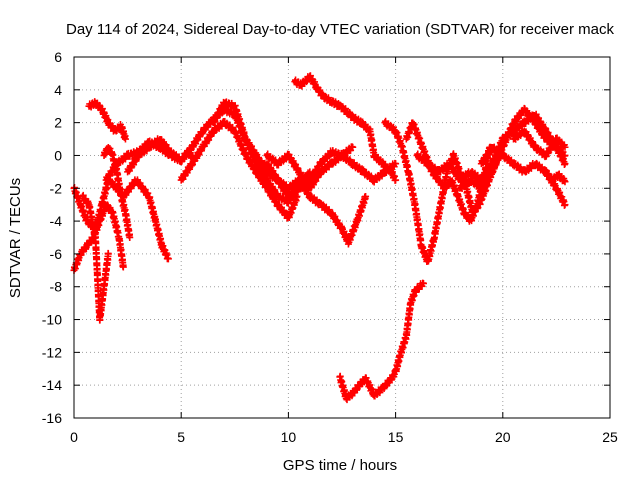 This screenshot has width=640, height=480. I want to click on x-tick-label: 25, so click(610, 437).